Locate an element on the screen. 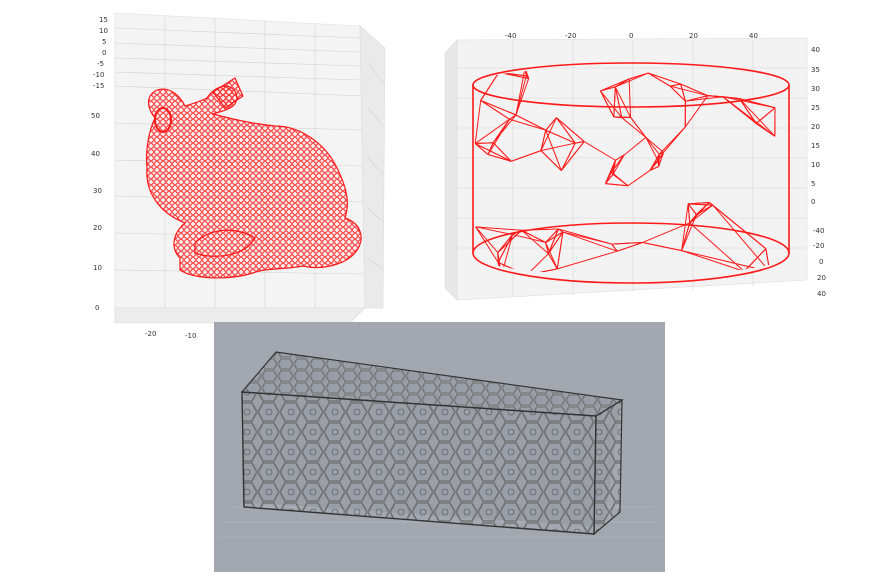 The height and width of the screenshot is (576, 896). y-tick-label: 10 is located at coordinates (103, 31).